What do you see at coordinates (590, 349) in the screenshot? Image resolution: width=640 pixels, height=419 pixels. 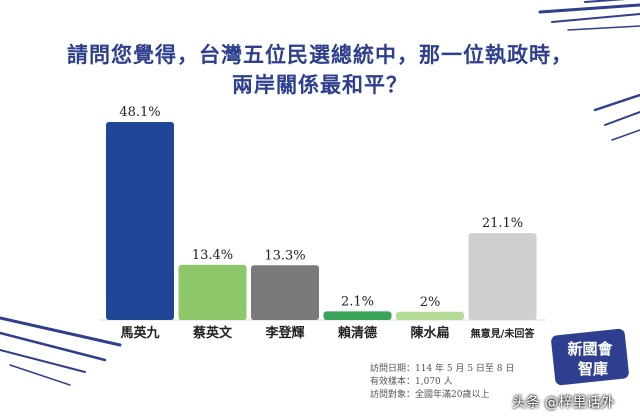 I see `brand-line-1: 新國會` at bounding box center [590, 349].